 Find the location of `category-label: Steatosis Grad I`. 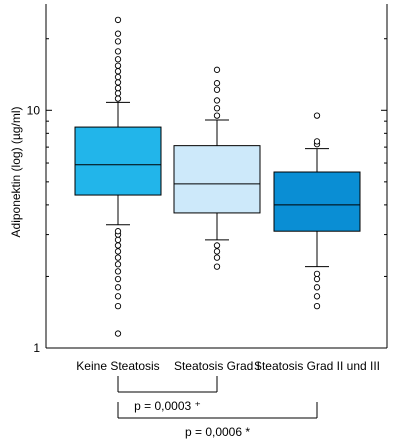

category-label: Steatosis Grad I is located at coordinates (217, 366).